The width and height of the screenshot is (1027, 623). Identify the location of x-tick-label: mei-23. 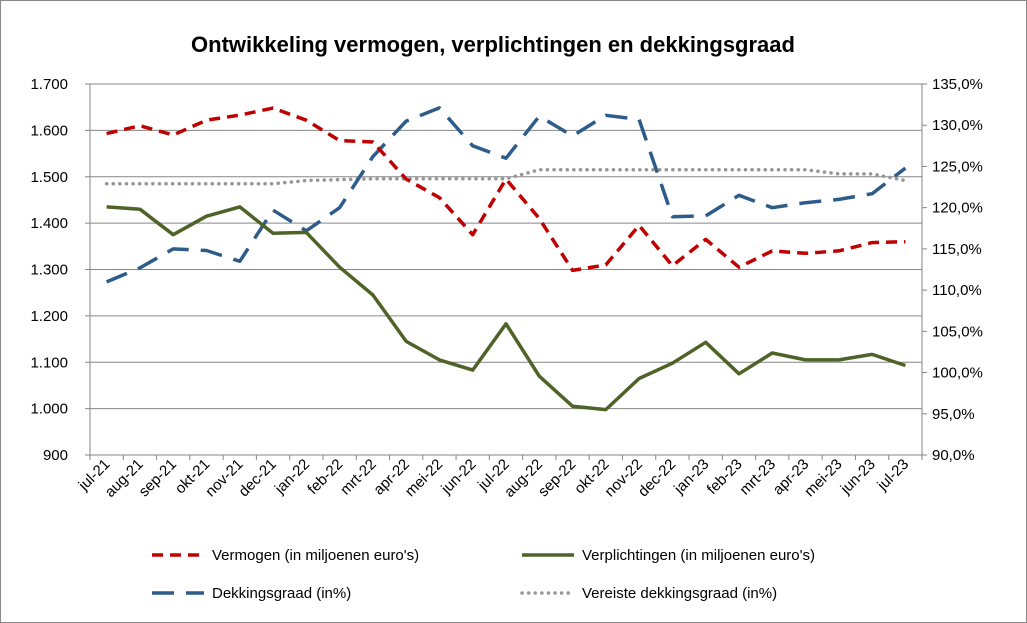
(823, 478).